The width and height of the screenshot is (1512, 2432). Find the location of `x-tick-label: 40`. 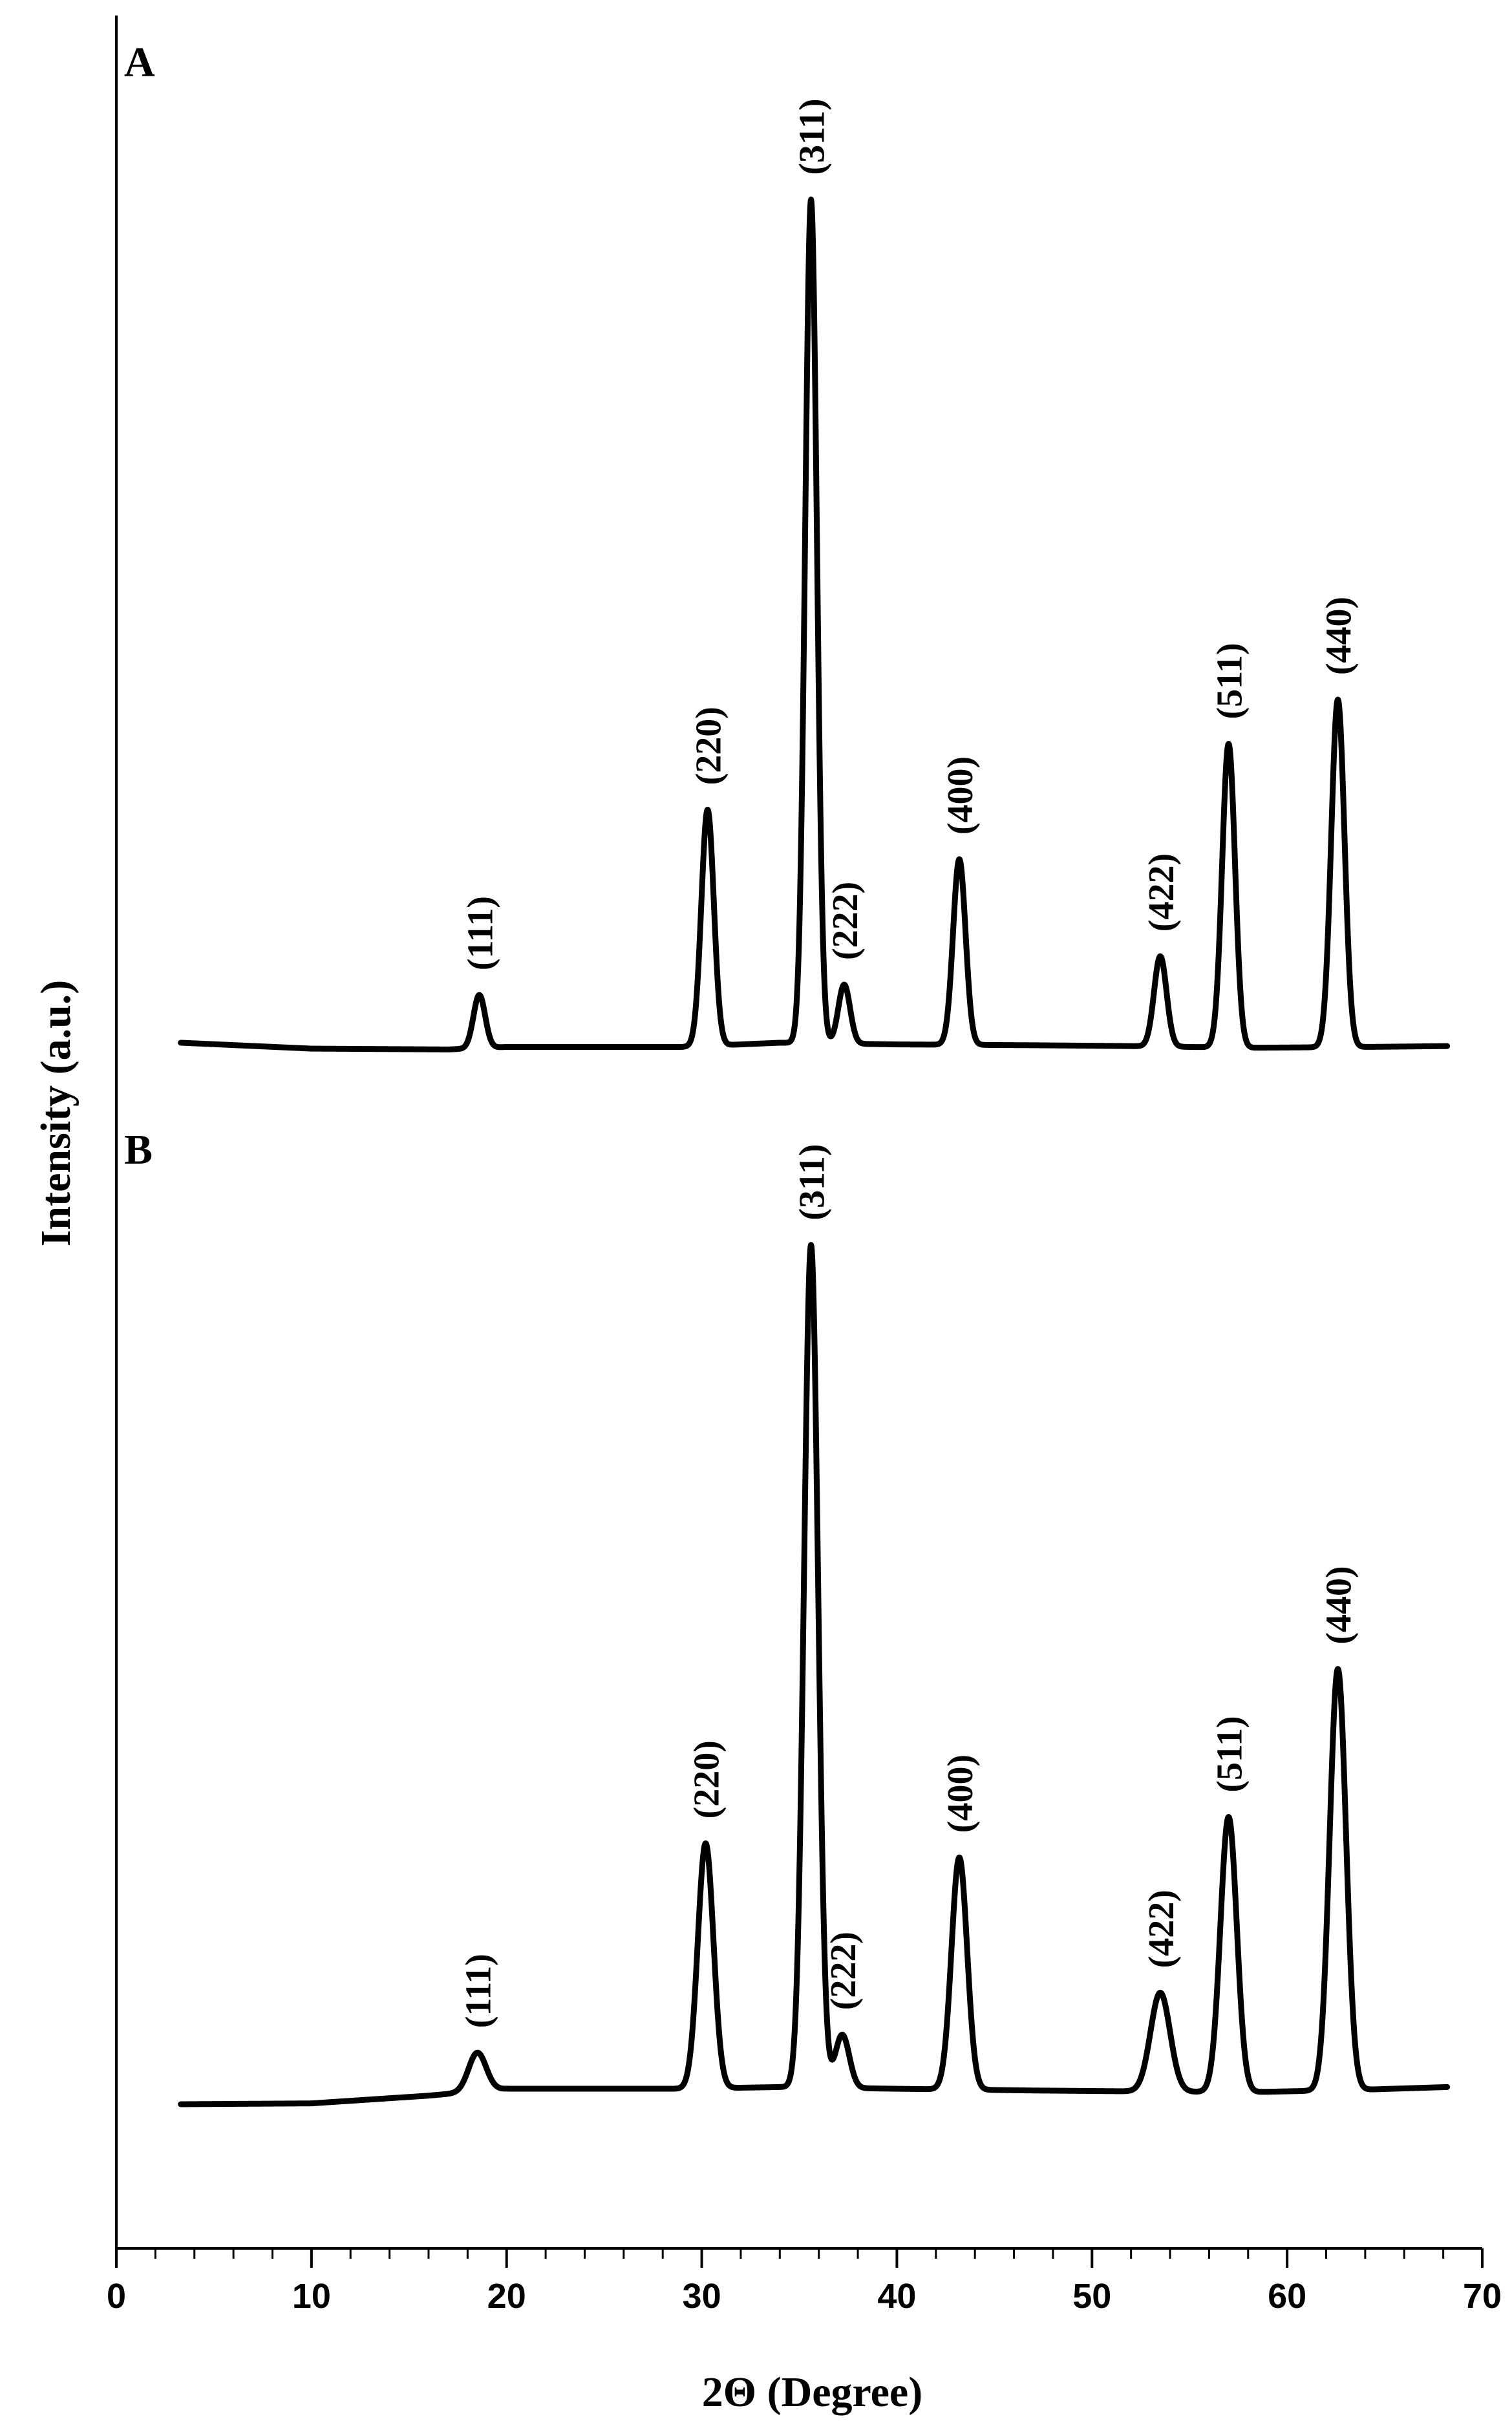

x-tick-label: 40 is located at coordinates (896, 2296).